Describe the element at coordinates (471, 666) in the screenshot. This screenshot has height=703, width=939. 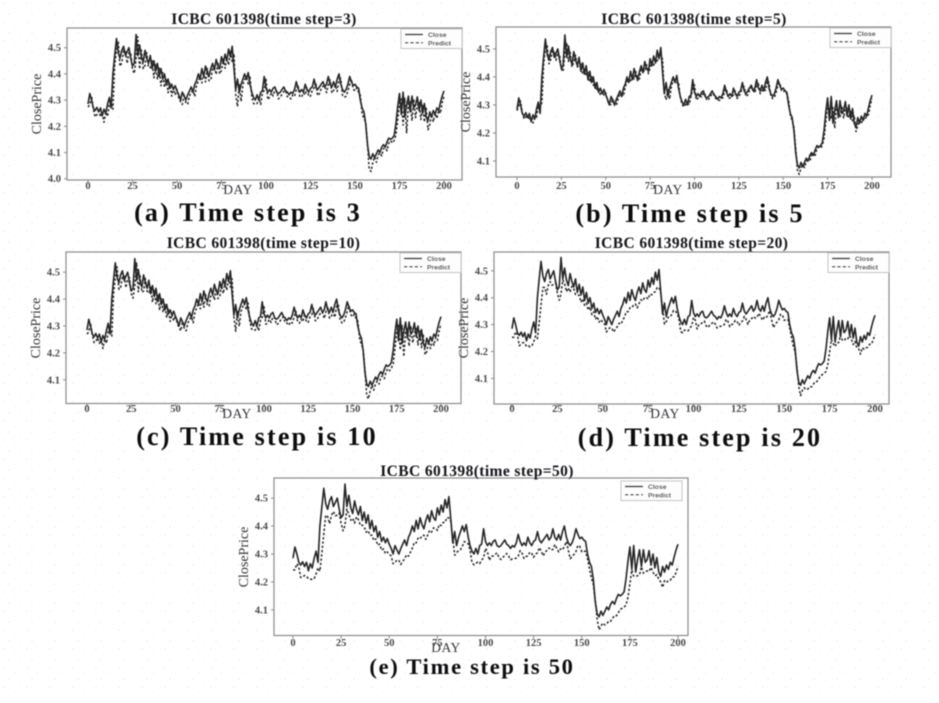
I see `svg-text: (e) Time step is 50` at that location.